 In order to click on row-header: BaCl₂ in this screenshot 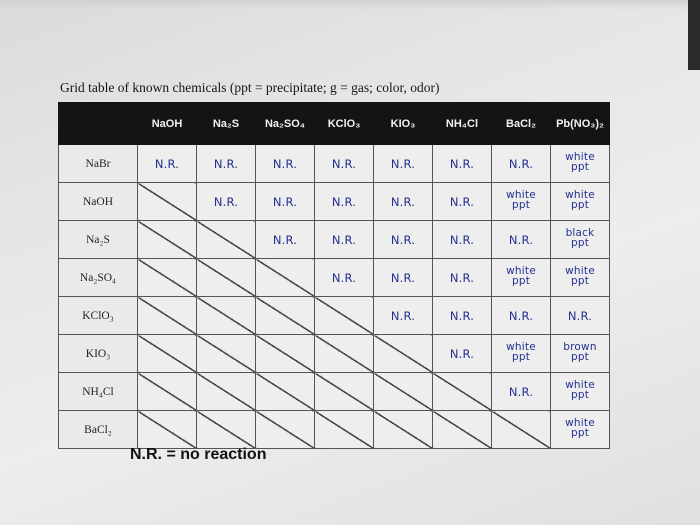, I will do `click(98, 429)`.